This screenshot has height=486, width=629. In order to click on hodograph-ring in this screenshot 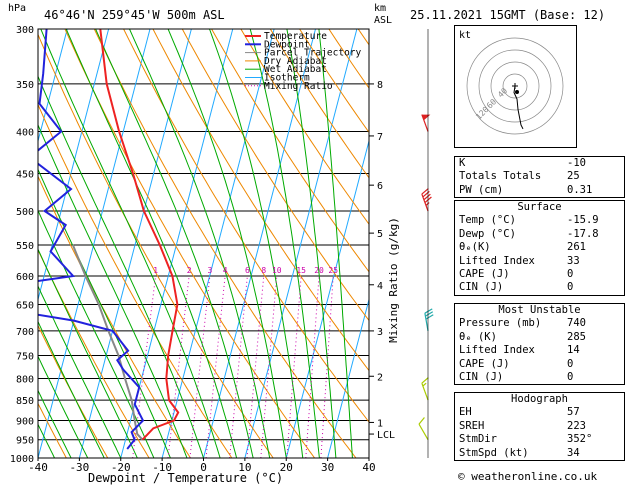, I will do `click(515, 86)`.